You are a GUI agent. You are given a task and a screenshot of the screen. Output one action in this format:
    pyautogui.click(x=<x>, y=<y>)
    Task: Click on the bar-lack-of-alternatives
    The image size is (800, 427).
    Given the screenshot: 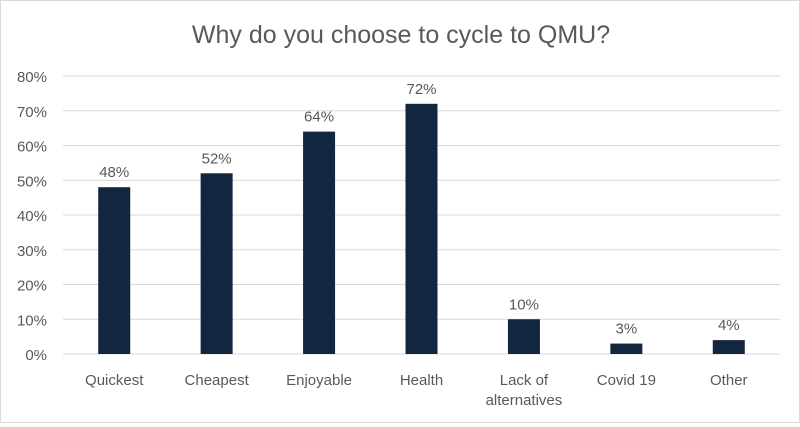 What is the action you would take?
    pyautogui.click(x=523, y=336)
    